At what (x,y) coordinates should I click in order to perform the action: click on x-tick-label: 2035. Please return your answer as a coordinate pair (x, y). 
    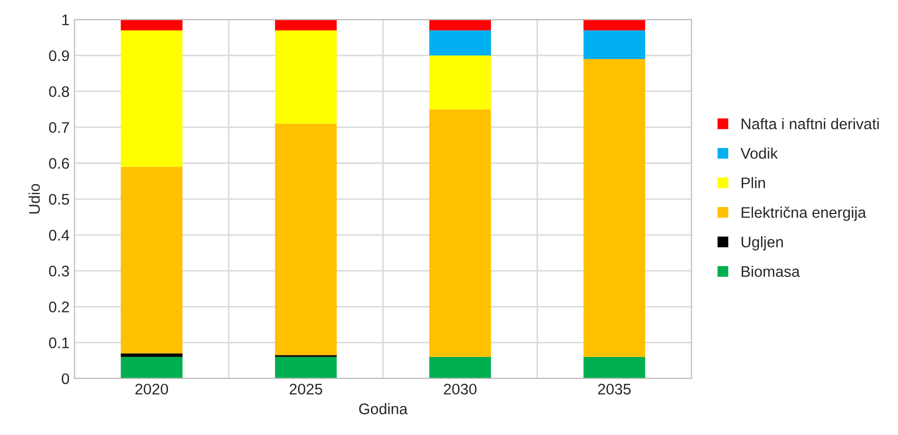
    Looking at the image, I should click on (614, 389).